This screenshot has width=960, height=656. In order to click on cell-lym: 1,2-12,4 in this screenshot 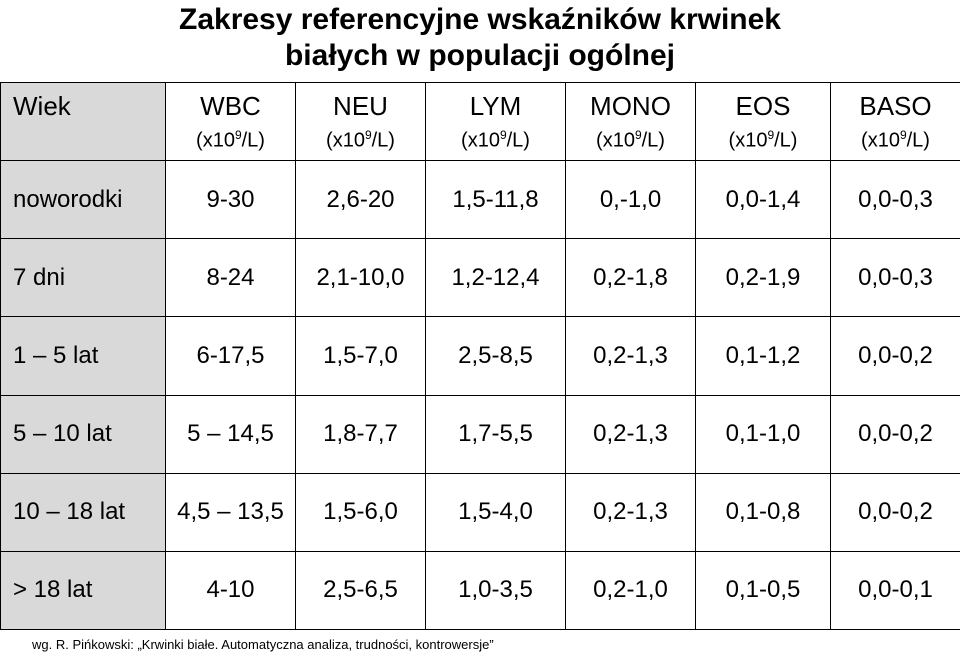, I will do `click(495, 278)`.